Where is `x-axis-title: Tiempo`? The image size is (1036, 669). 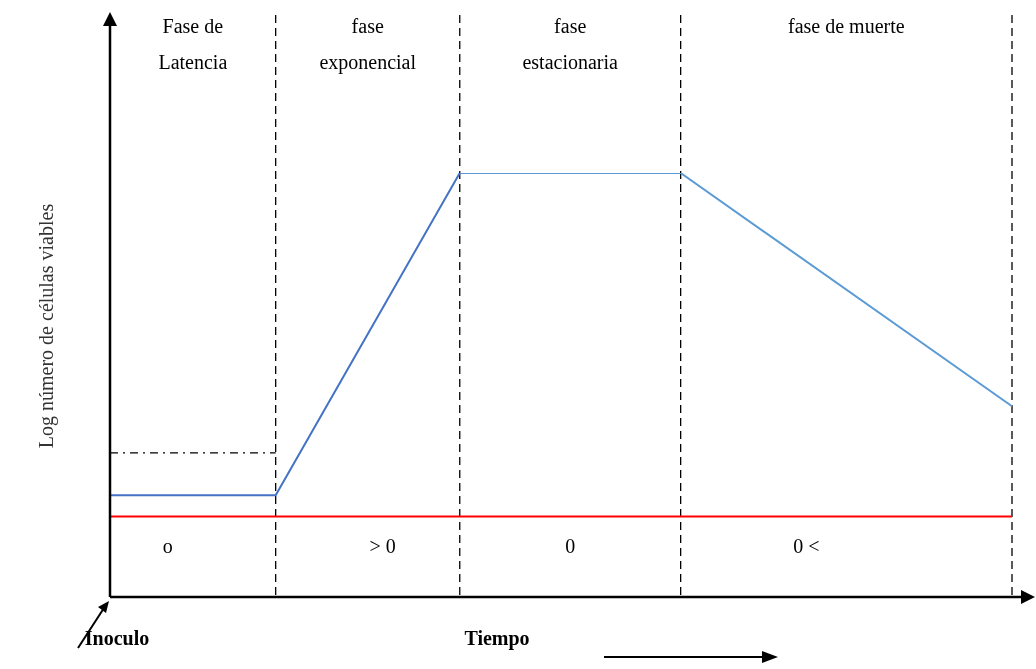
x-axis-title: Tiempo is located at coordinates (497, 639).